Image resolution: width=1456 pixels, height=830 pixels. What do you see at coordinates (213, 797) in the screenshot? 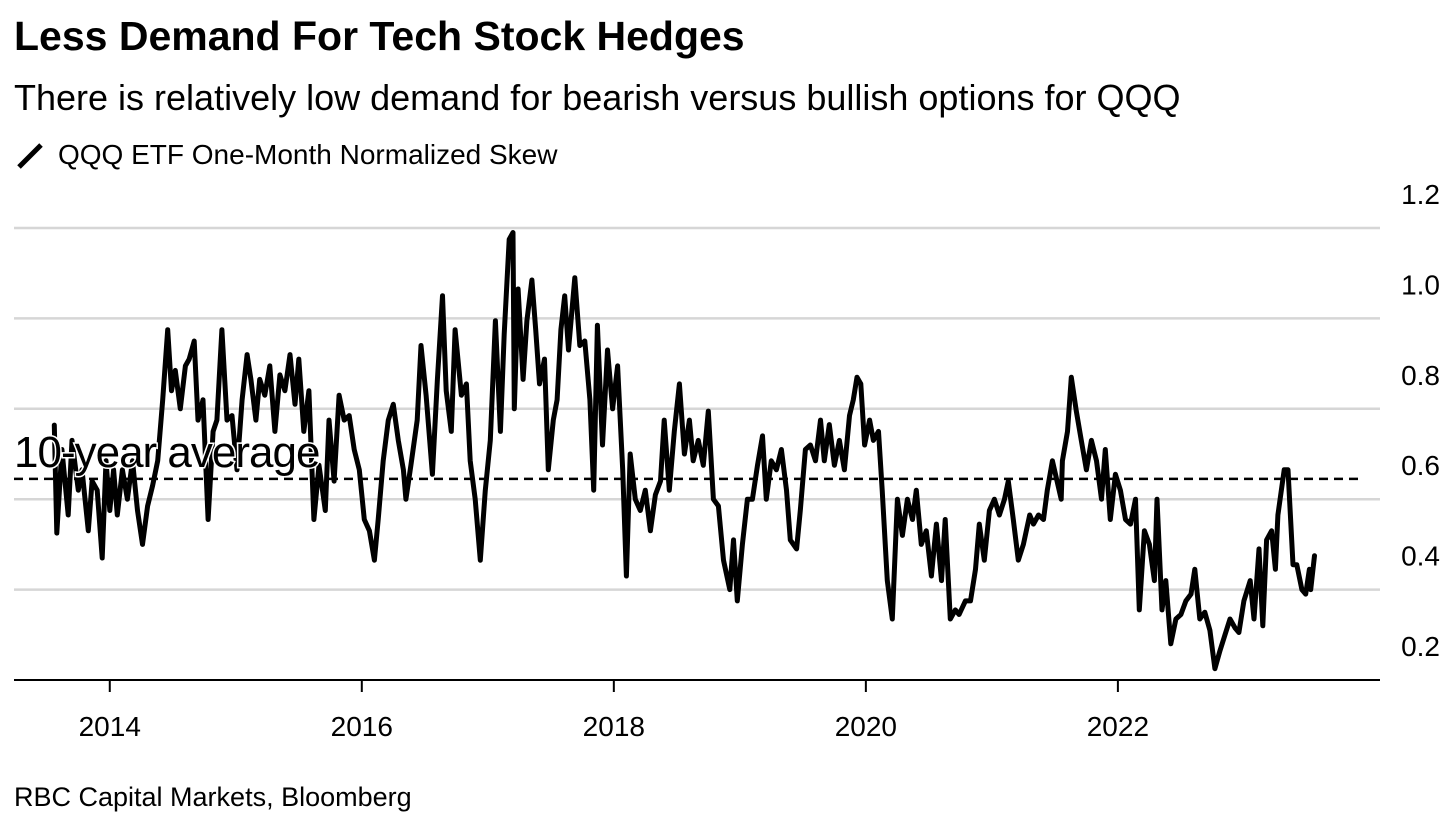
I see `source: RBC Capital Markets, Bloomberg` at bounding box center [213, 797].